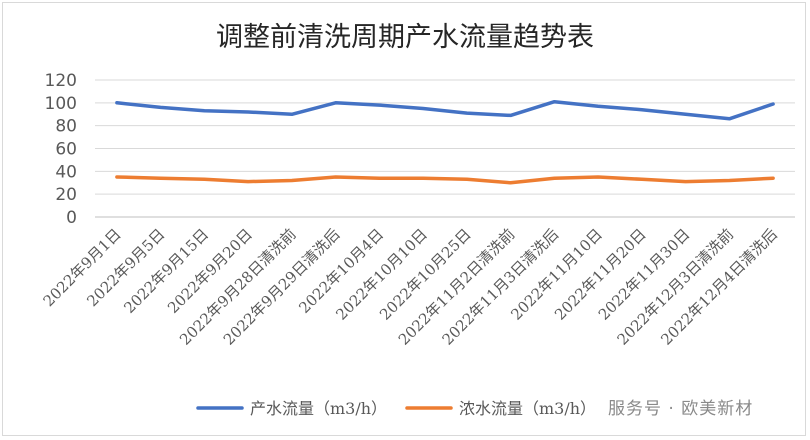 The height and width of the screenshot is (440, 810). Describe the element at coordinates (66, 172) in the screenshot. I see `y-tick-label: 40` at that location.